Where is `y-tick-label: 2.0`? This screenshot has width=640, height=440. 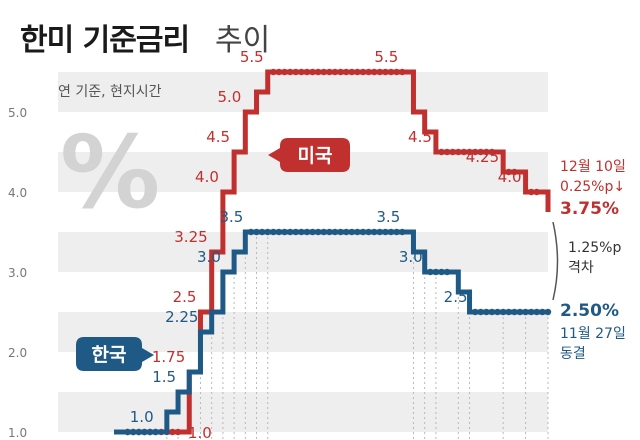 y-tick-label: 2.0 is located at coordinates (17, 353).